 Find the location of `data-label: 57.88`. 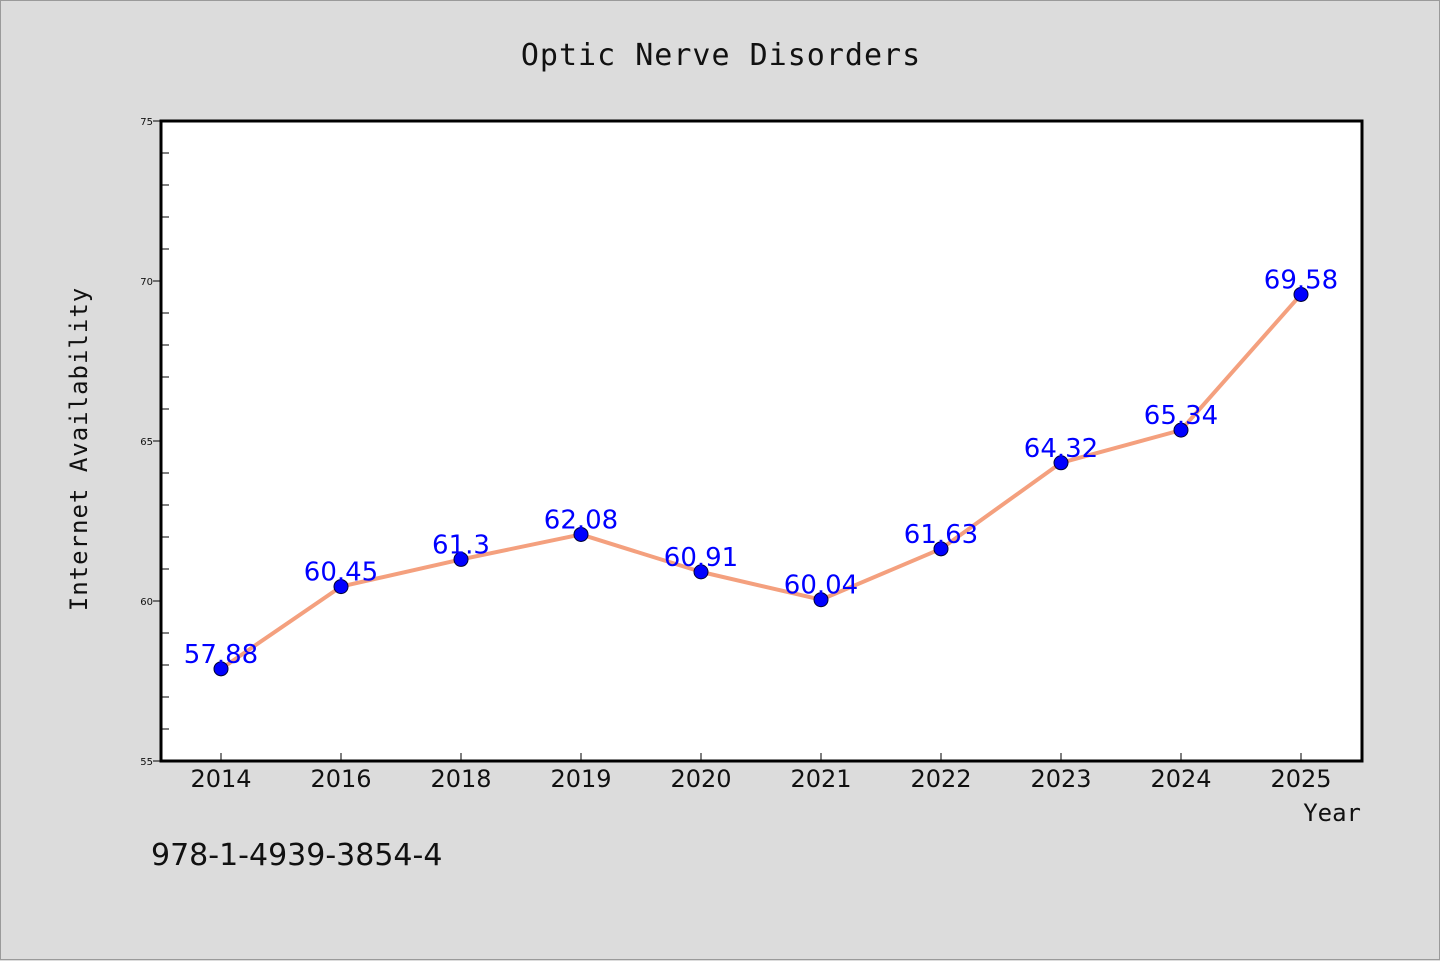

data-label: 57.88 is located at coordinates (221, 655).